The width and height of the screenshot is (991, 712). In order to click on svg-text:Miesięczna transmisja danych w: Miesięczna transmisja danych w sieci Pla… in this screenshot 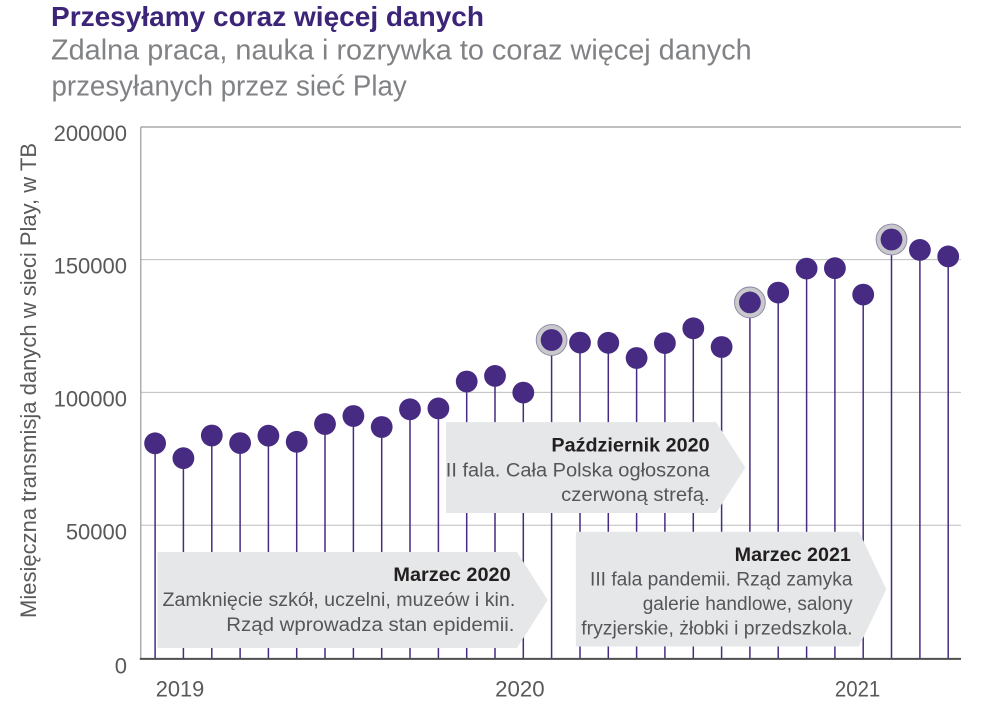, I will do `click(28, 380)`.